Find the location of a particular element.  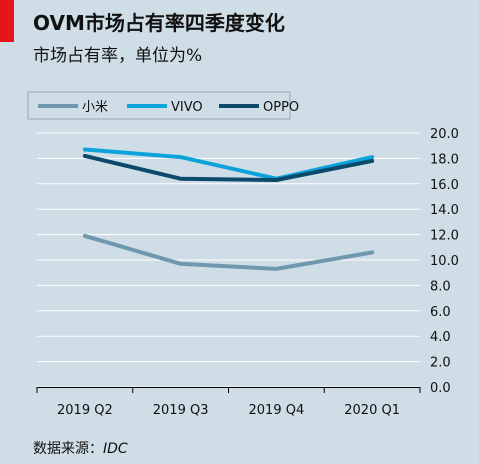

y-tick-label: 6.0 is located at coordinates (440, 312).